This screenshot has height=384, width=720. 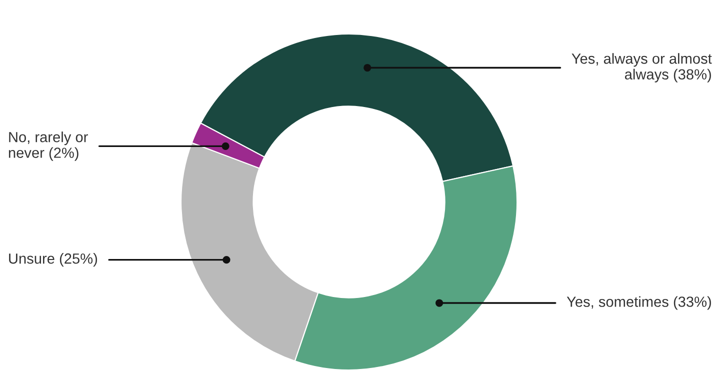 I want to click on slice-label: Unsure (25%), so click(x=53, y=260).